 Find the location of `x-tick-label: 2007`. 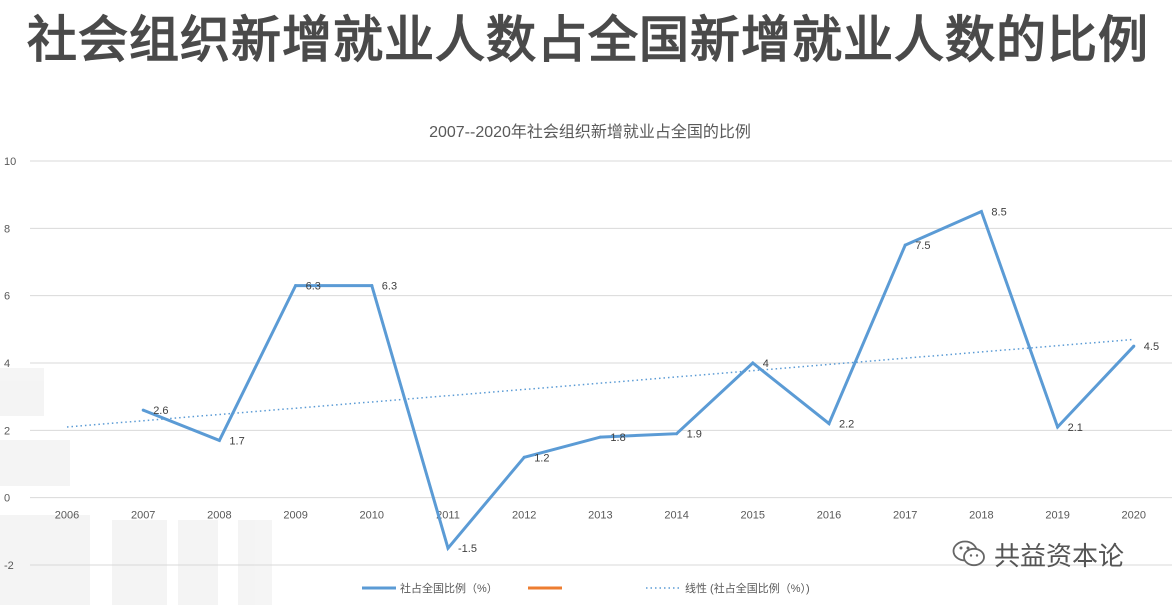

x-tick-label: 2007 is located at coordinates (143, 516).